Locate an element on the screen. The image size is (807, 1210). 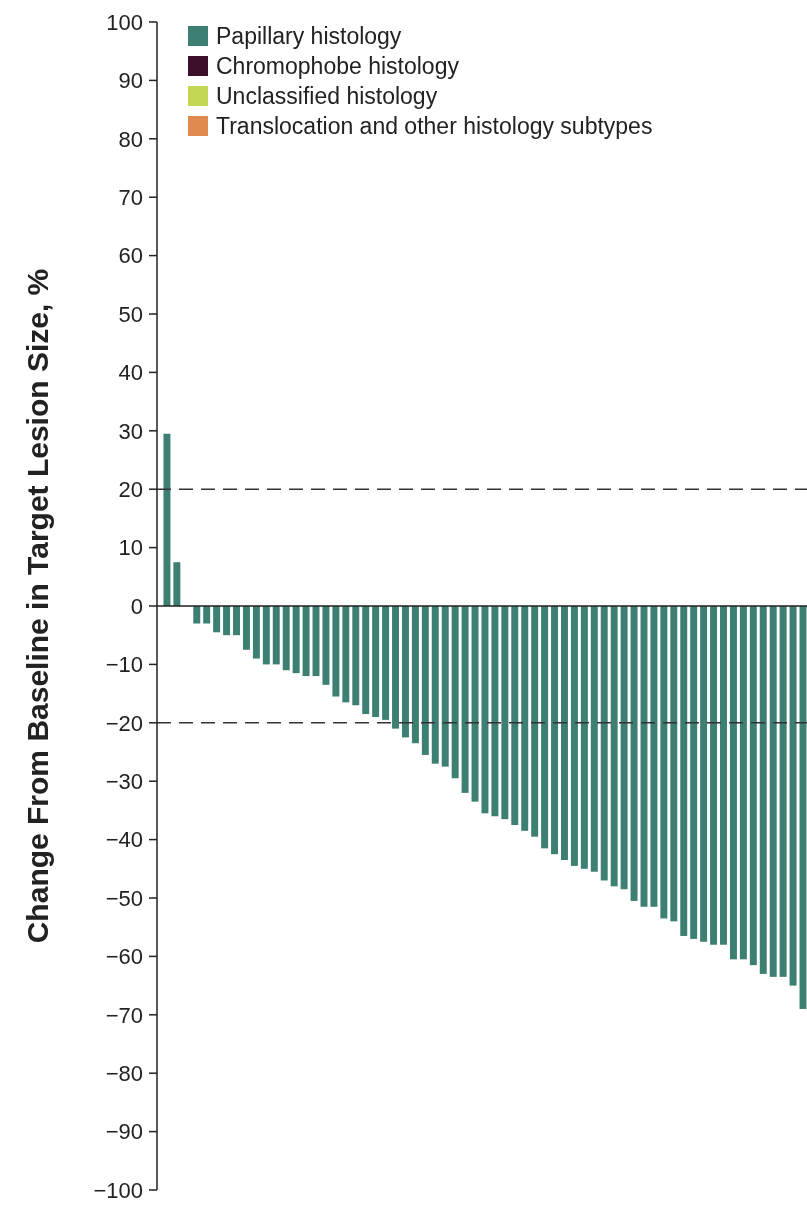
legend-label: Papillary histology is located at coordinates (309, 36).